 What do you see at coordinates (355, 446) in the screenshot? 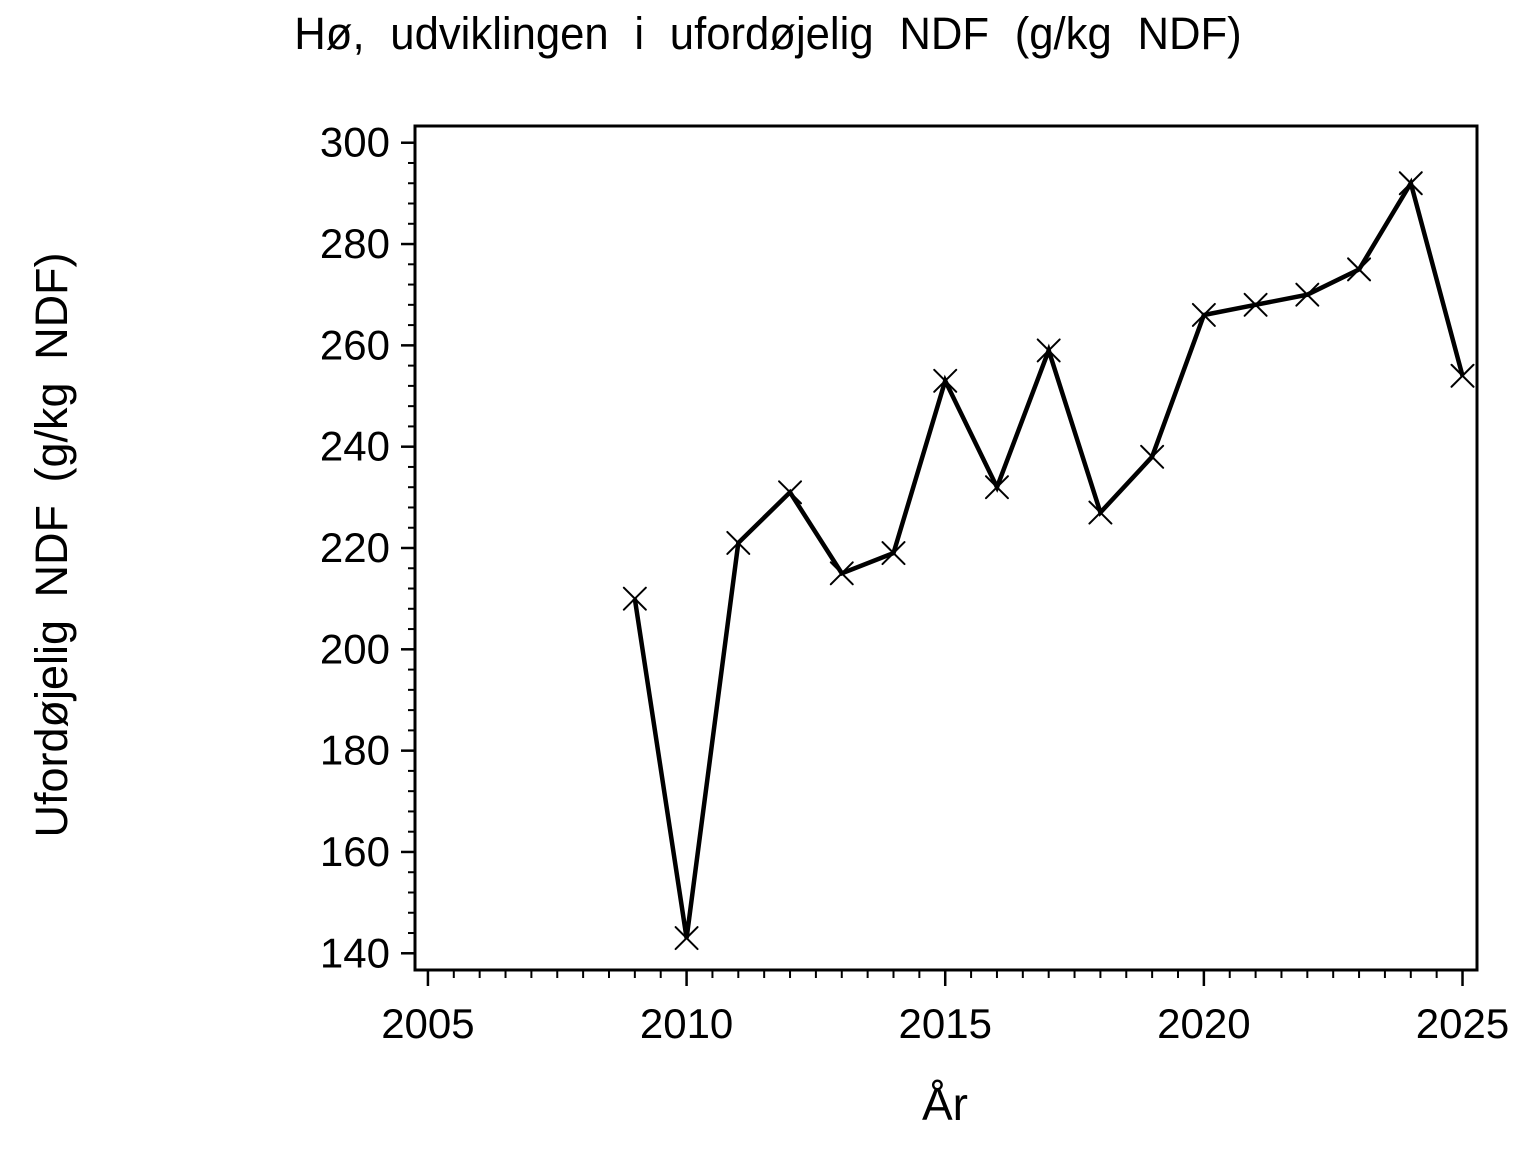
I see `y-tick-label: 240` at bounding box center [355, 446].